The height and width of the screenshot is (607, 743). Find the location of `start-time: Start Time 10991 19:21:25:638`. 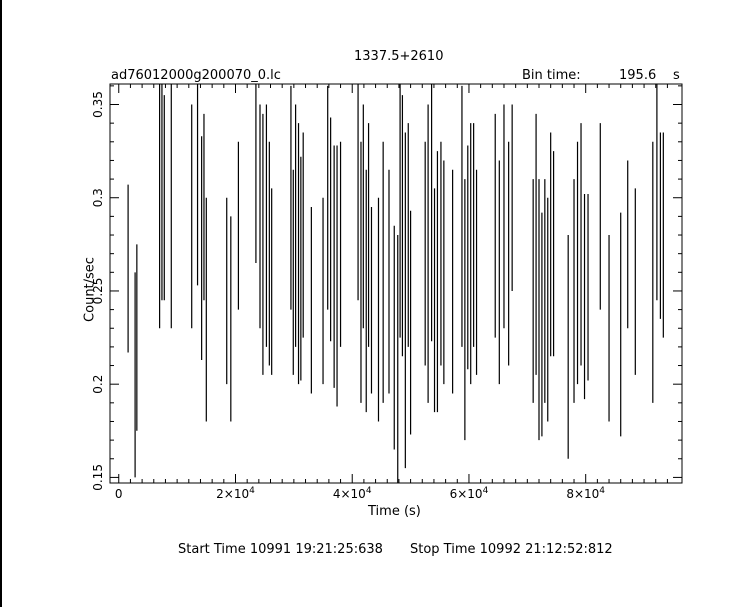

start-time: Start Time 10991 19:21:25:638 is located at coordinates (280, 549).